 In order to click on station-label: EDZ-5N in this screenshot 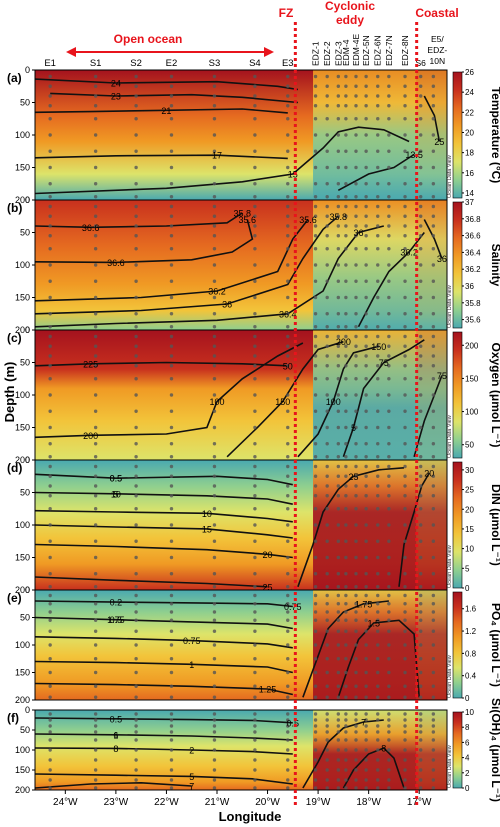, I will do `click(366, 50)`.